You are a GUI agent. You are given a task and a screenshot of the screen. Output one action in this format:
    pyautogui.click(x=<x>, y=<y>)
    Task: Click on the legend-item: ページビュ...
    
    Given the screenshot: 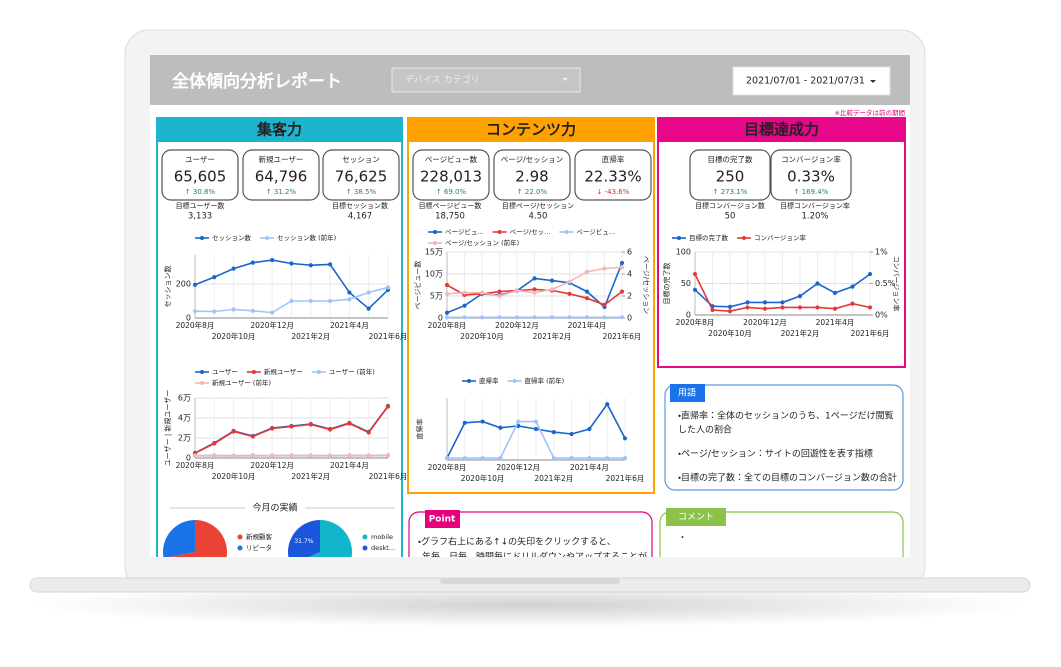 What is the action you would take?
    pyautogui.click(x=456, y=231)
    